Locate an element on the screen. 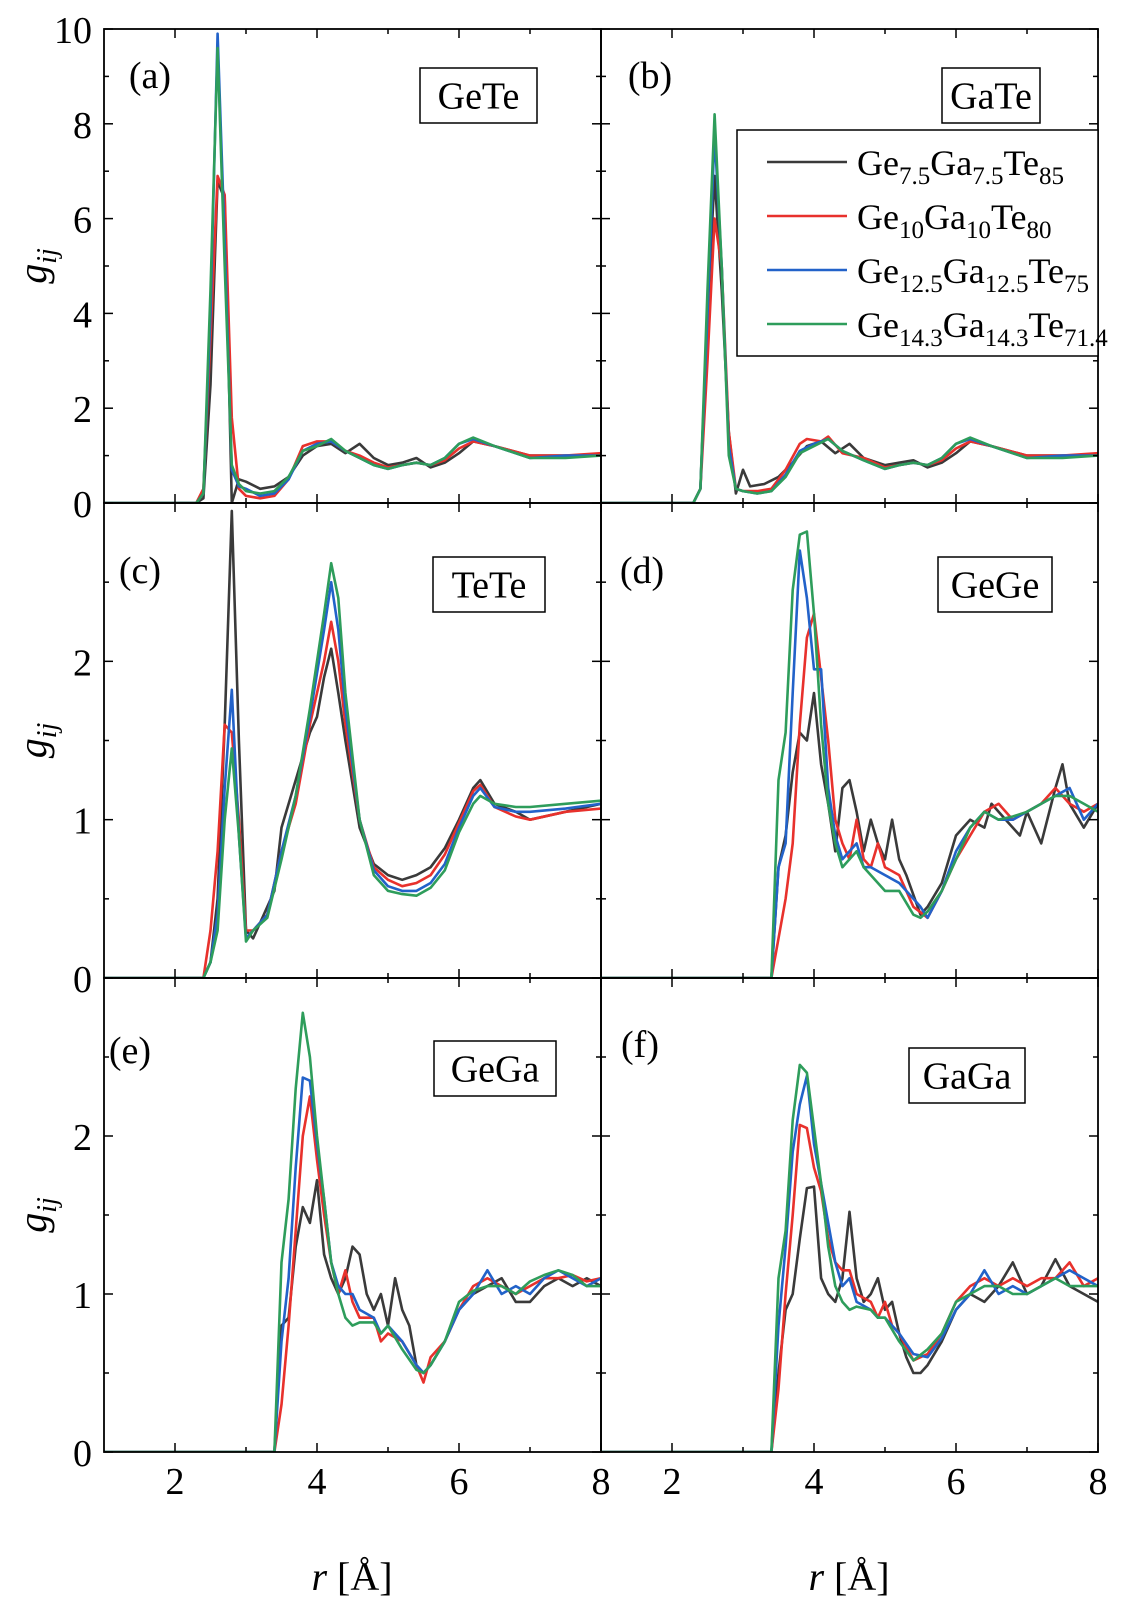  panel-label: (c) is located at coordinates (140, 571).